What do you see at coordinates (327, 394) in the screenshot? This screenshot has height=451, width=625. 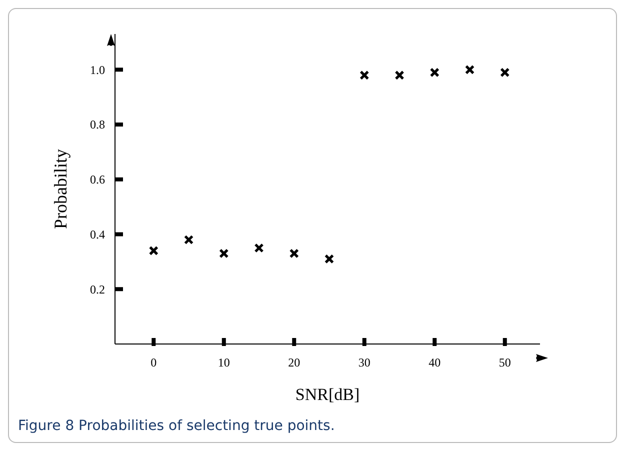 I see `x-axis-title: SNR[dB]` at bounding box center [327, 394].